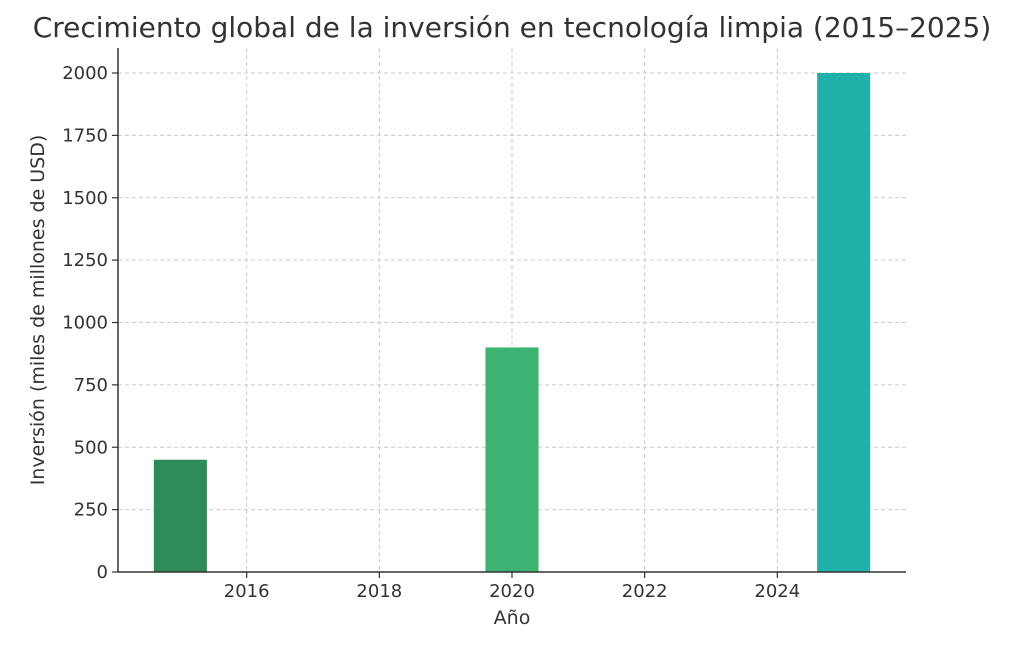 The image size is (1024, 646). Describe the element at coordinates (102, 572) in the screenshot. I see `y-tick-label: 0` at that location.